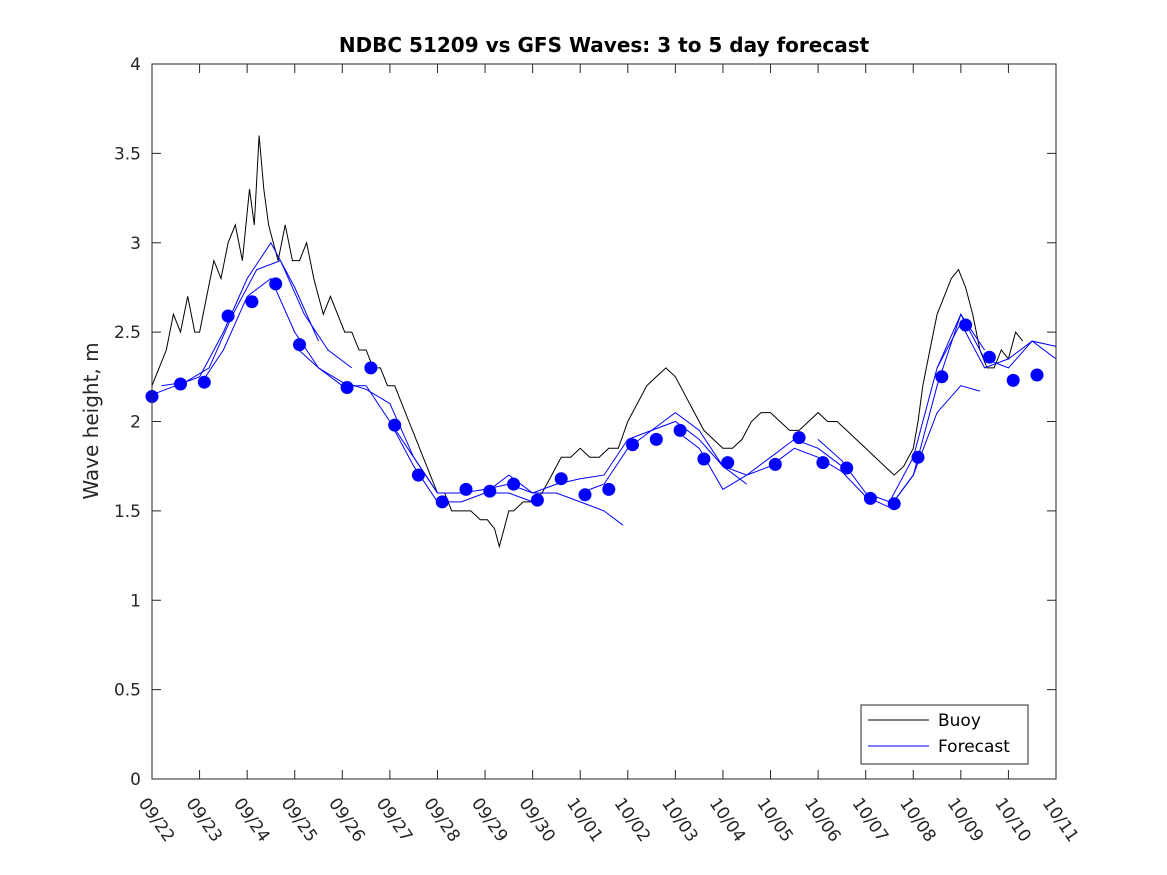  Describe the element at coordinates (974, 747) in the screenshot. I see `legend-forecast-label: Forecast` at that location.